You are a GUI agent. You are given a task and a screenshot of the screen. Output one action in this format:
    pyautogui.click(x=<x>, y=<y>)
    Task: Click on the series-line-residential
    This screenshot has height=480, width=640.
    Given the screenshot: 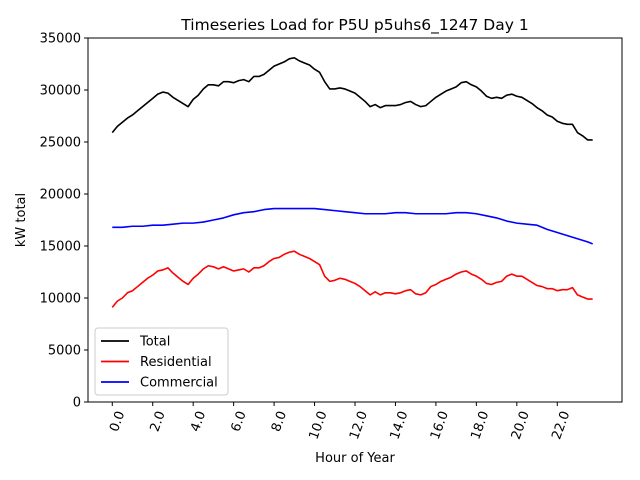 What is the action you would take?
    pyautogui.click(x=352, y=279)
    